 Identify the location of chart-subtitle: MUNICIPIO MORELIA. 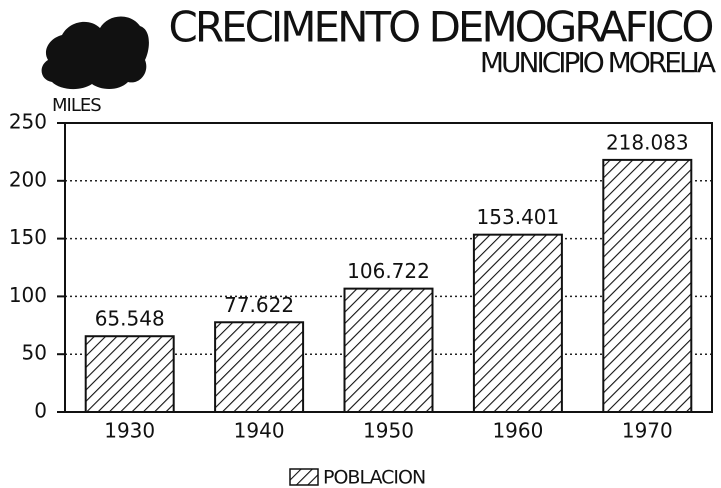
(598, 62).